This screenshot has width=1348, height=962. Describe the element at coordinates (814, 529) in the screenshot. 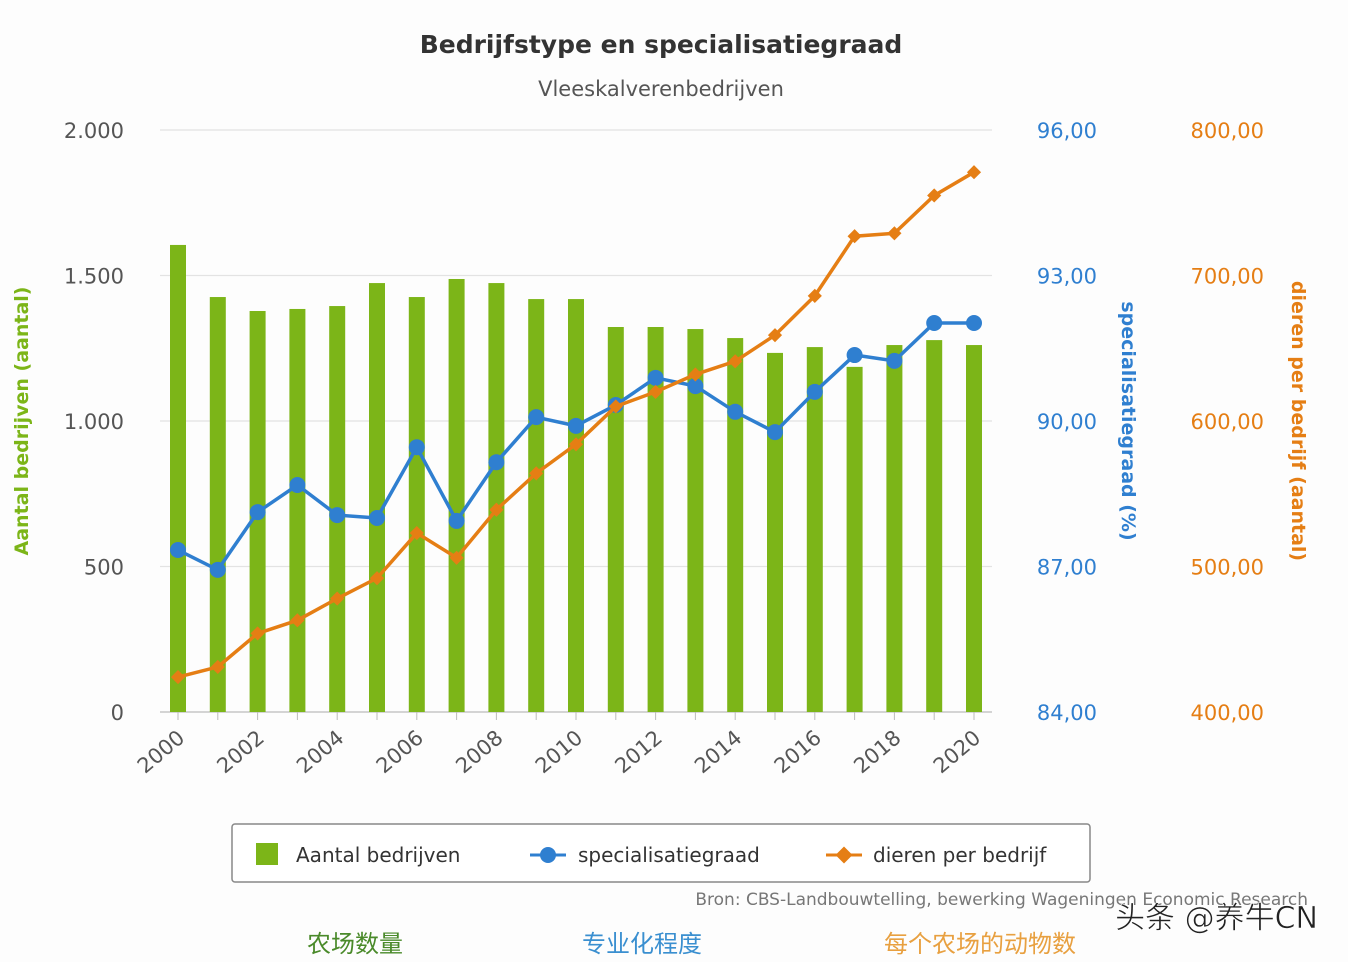

I see `bar-2016` at that location.